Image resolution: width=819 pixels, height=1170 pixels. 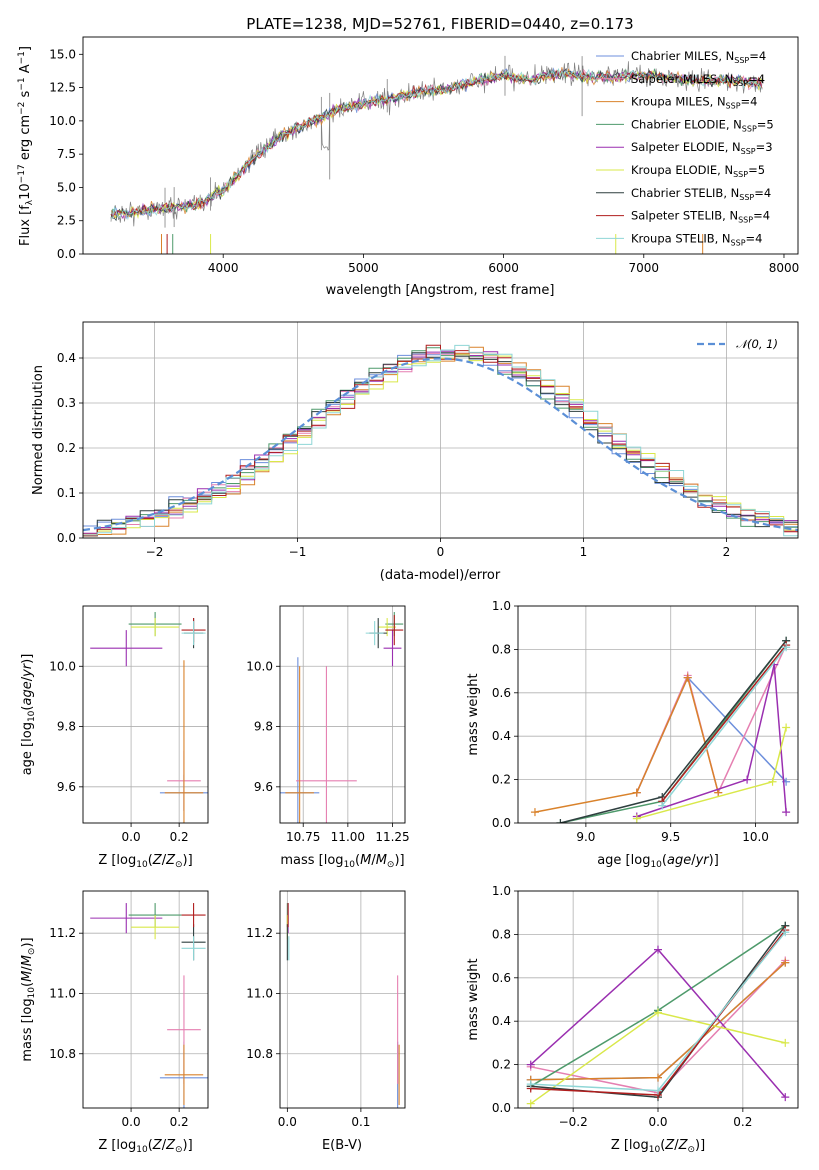 What do you see at coordinates (701, 194) in the screenshot?
I see `legend-label-chabrier-stelib: Chabrier STELIB, NSSP=4` at bounding box center [701, 194].